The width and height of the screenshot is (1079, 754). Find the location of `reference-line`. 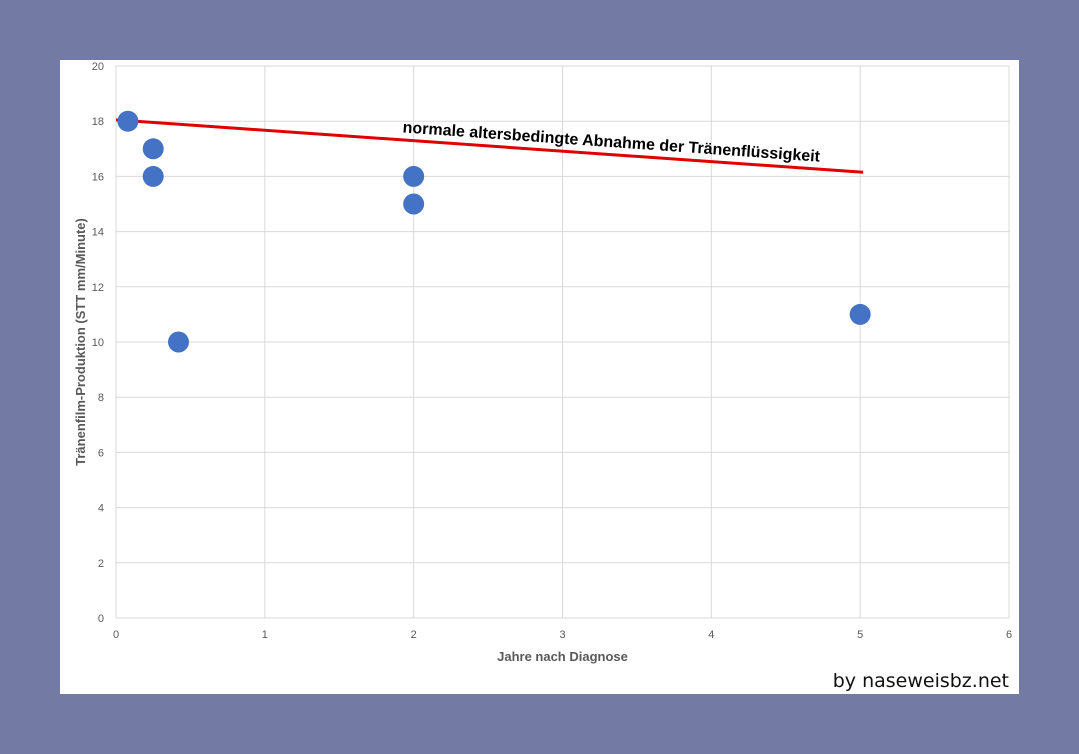

reference-line is located at coordinates (489, 146).